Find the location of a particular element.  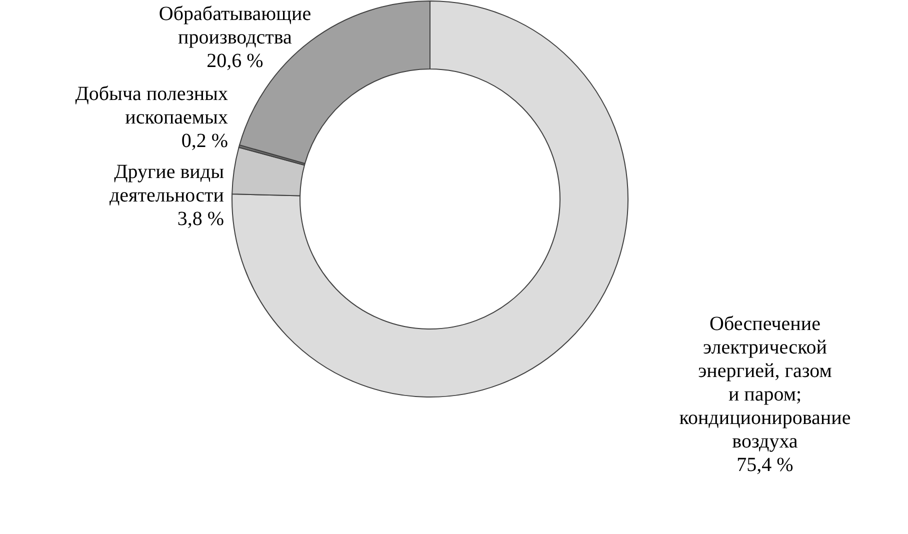

slice-label: Обрабатывающие производства is located at coordinates (235, 25).